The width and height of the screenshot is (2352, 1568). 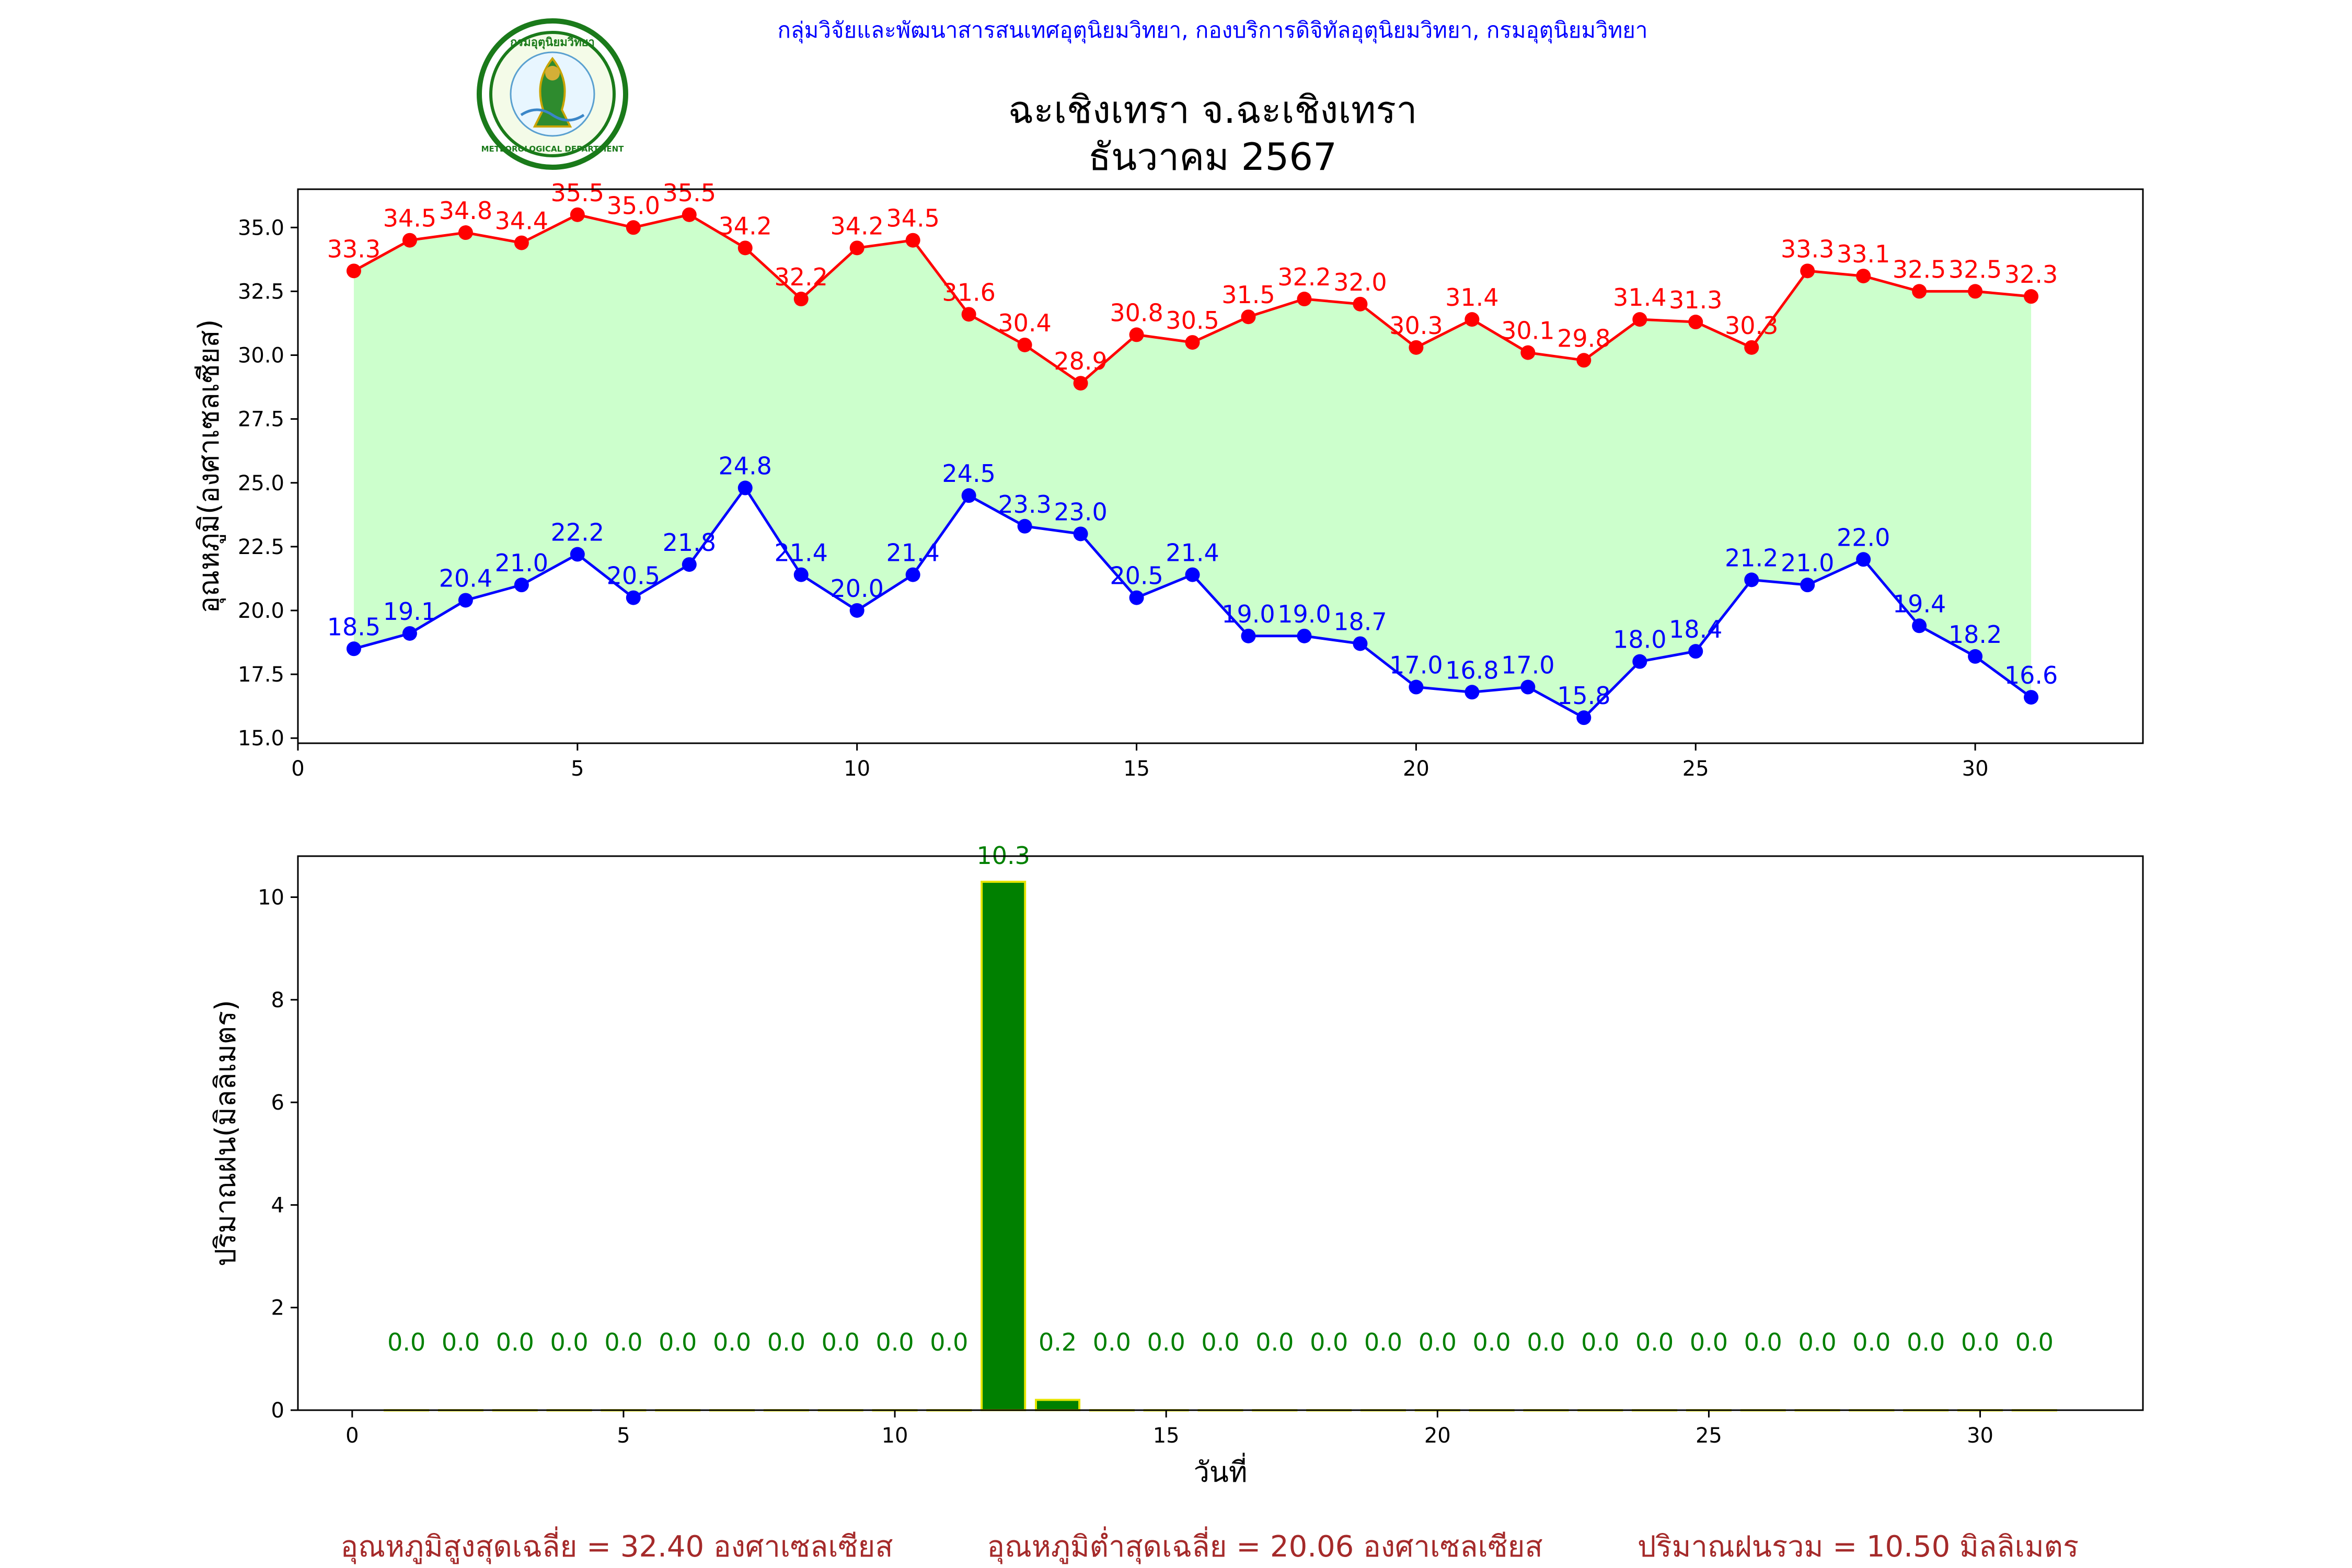 What do you see at coordinates (352, 1436) in the screenshot?
I see `rainfall-x-tick-label: 0` at bounding box center [352, 1436].